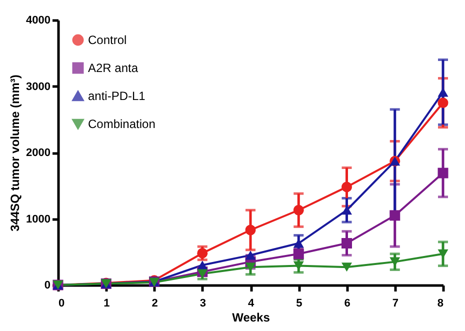  Describe the element at coordinates (38, 20) in the screenshot. I see `y-tick-label: 4000` at that location.